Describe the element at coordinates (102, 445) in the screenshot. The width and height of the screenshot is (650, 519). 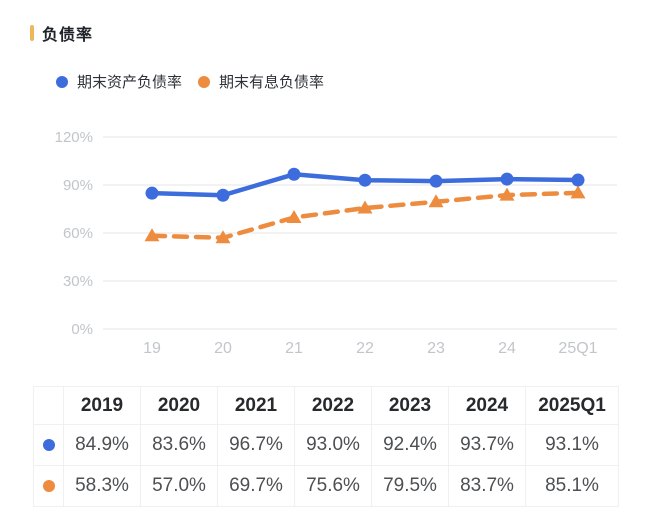
I see `table-value-cell: 84.9%` at that location.